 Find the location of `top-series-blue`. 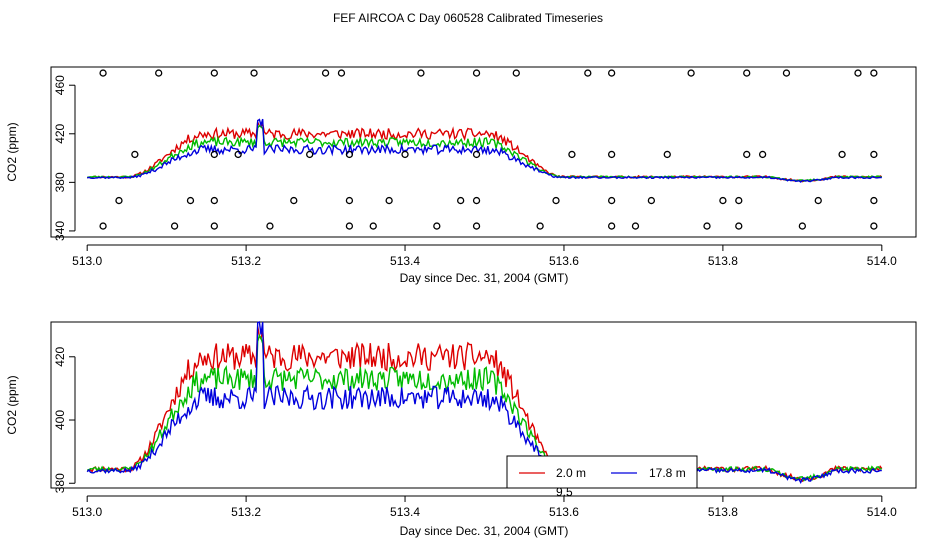

top-series-blue is located at coordinates (484, 150).